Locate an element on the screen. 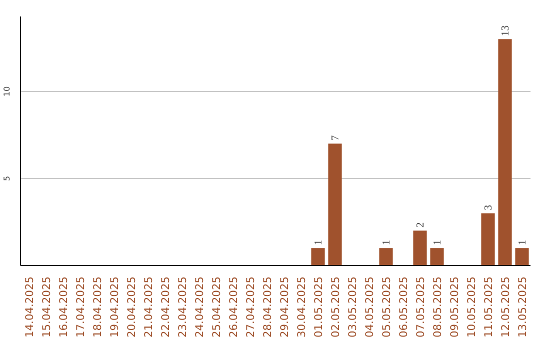  x-tick-label: 14.04.2025 is located at coordinates (29, 307).